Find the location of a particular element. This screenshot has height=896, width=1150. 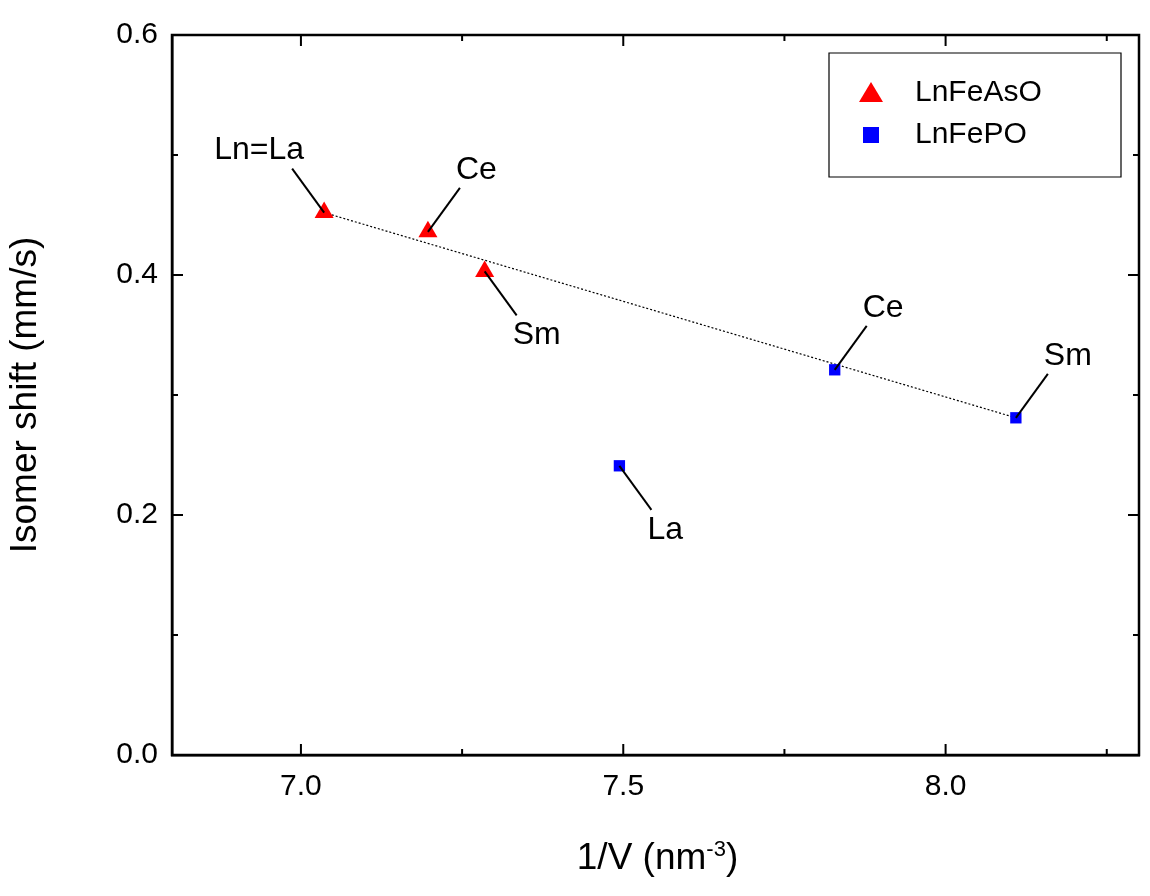

y-tick-label: 0.6 is located at coordinates (137, 33).